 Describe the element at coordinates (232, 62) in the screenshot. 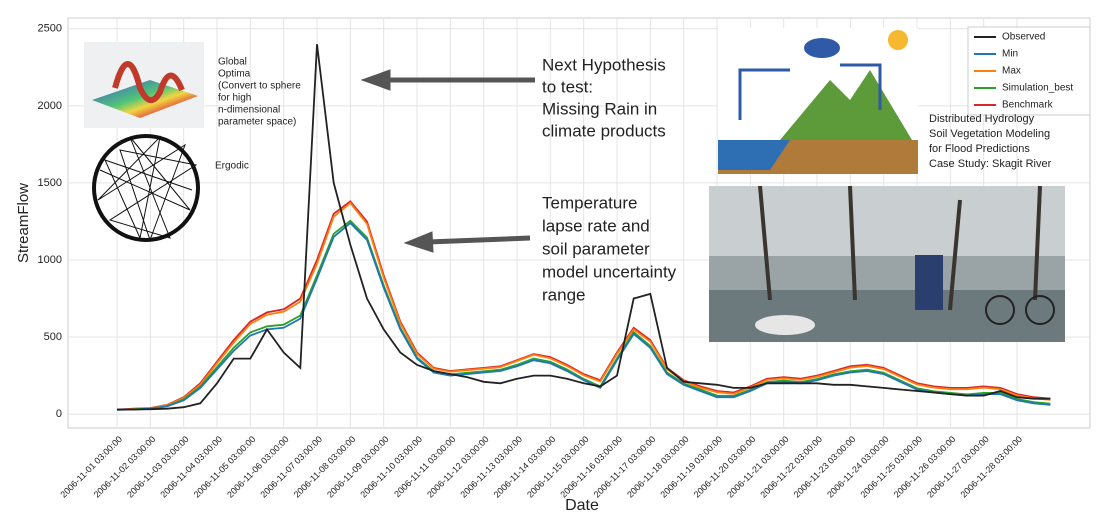

I see `annotation: Global` at that location.